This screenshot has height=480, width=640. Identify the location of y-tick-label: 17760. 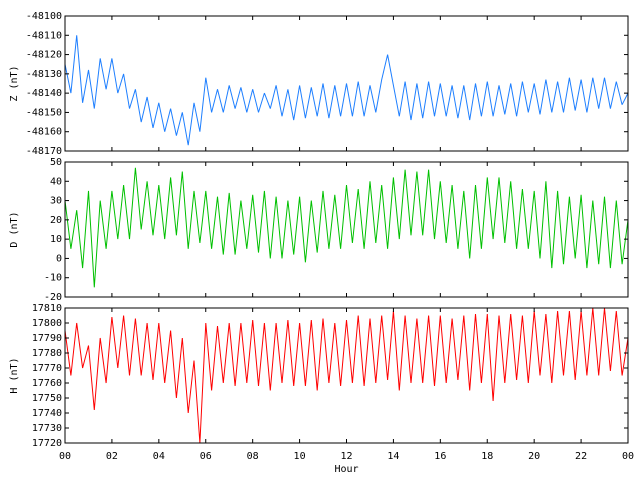
(47, 383).